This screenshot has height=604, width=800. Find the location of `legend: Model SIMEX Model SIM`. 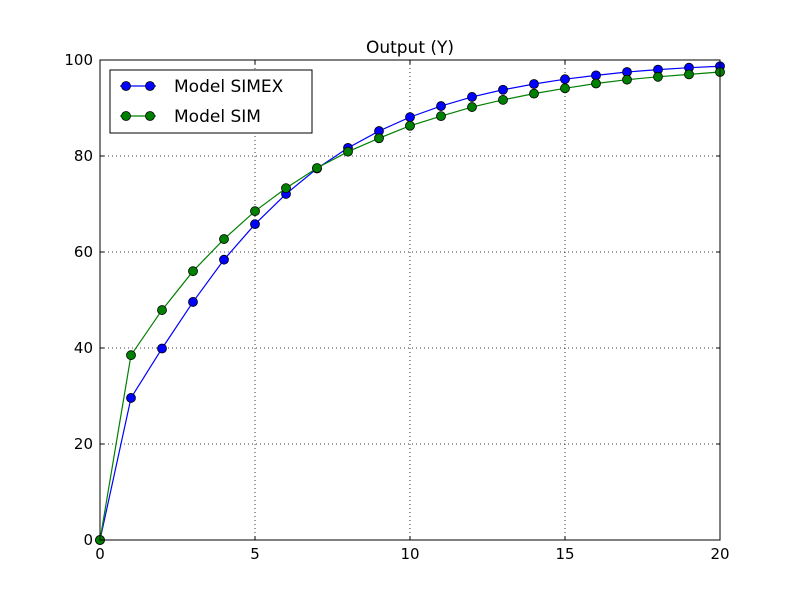

legend: Model SIMEX Model SIM is located at coordinates (211, 101).